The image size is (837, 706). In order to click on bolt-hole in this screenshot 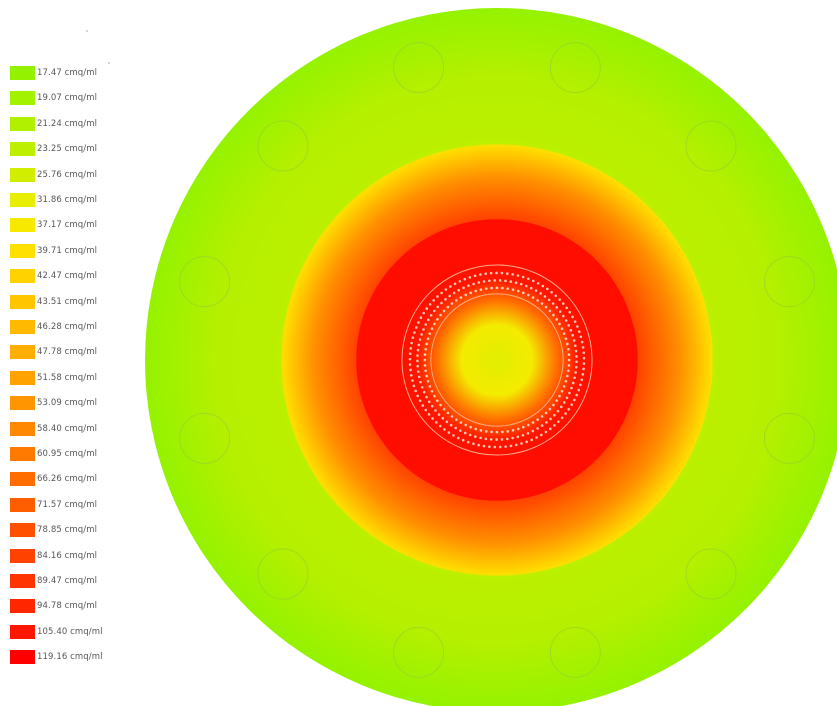, I will do `click(283, 146)`.